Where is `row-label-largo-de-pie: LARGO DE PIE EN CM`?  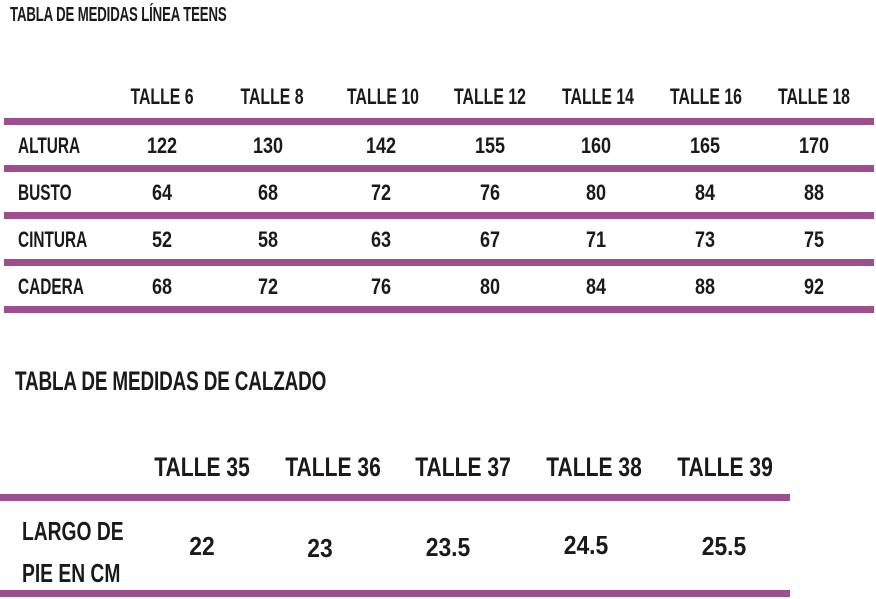 row-label-largo-de-pie: LARGO DE PIE EN CM is located at coordinates (81, 552).